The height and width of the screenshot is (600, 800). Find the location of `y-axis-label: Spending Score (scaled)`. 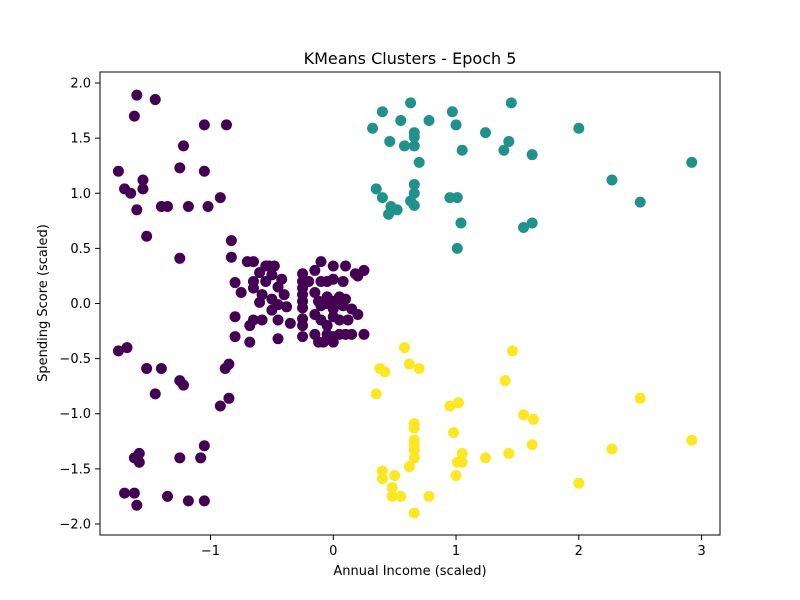

y-axis-label: Spending Score (scaled) is located at coordinates (43, 303).